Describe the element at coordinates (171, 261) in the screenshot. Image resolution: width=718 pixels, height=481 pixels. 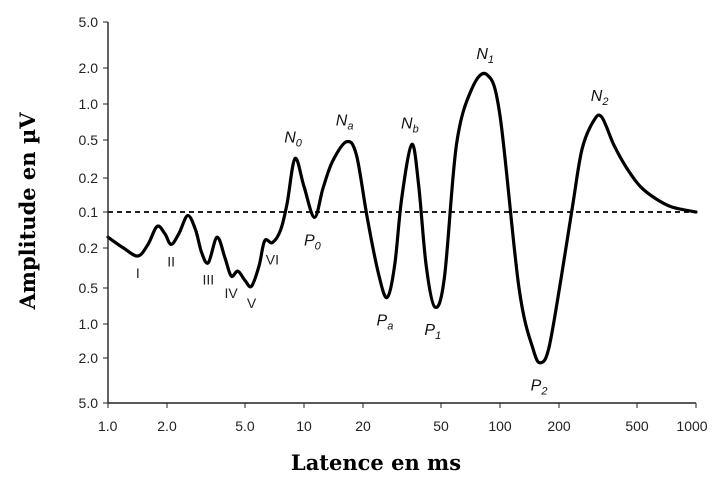
I see `wave-label: II` at that location.